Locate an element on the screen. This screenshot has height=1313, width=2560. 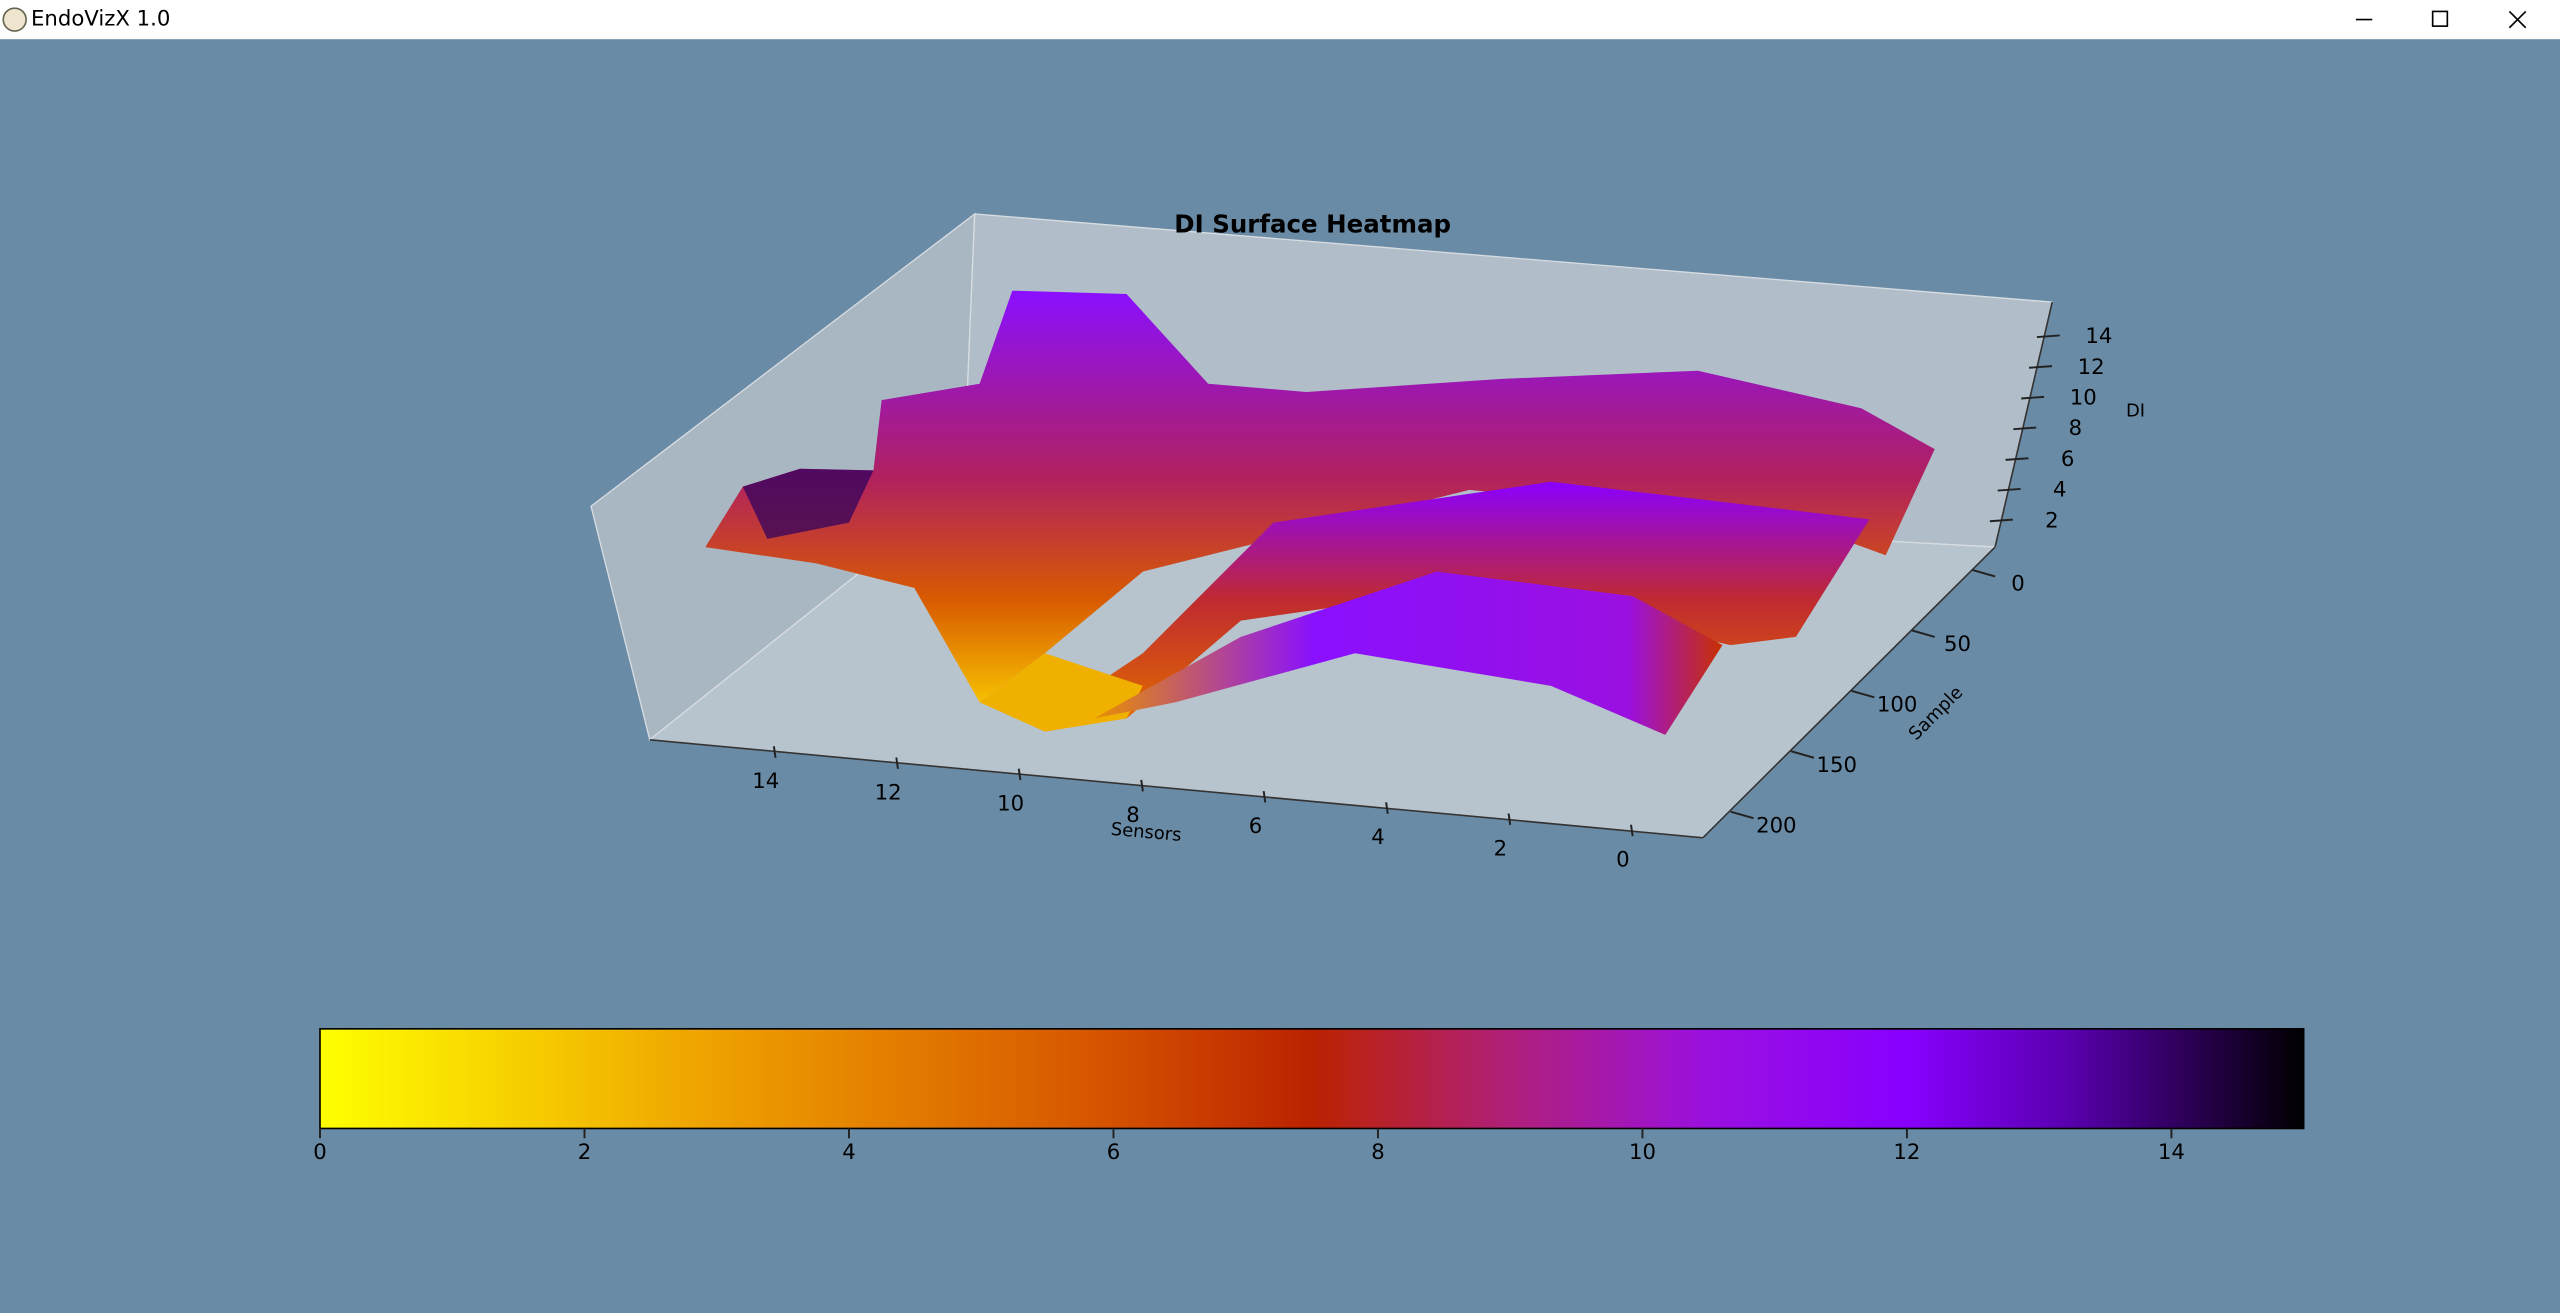
z-axis-label: DI is located at coordinates (2135, 411).